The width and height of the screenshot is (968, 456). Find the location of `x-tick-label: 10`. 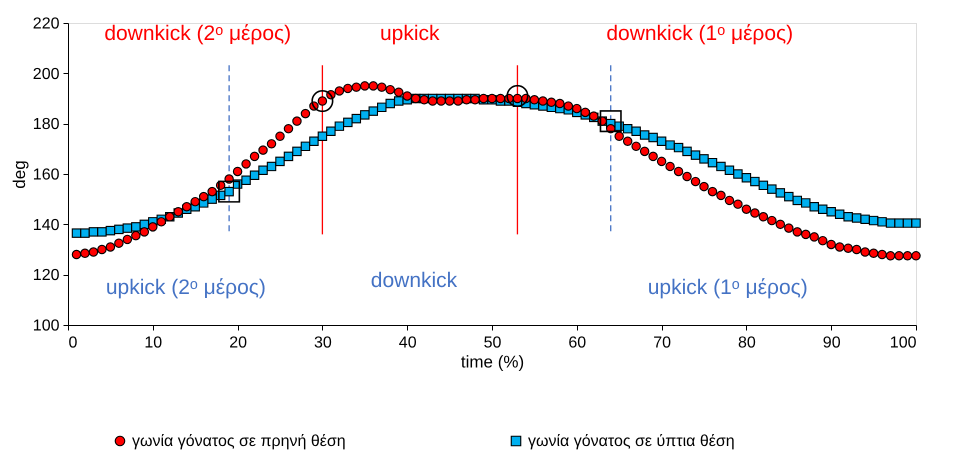

x-tick-label: 10 is located at coordinates (153, 343).